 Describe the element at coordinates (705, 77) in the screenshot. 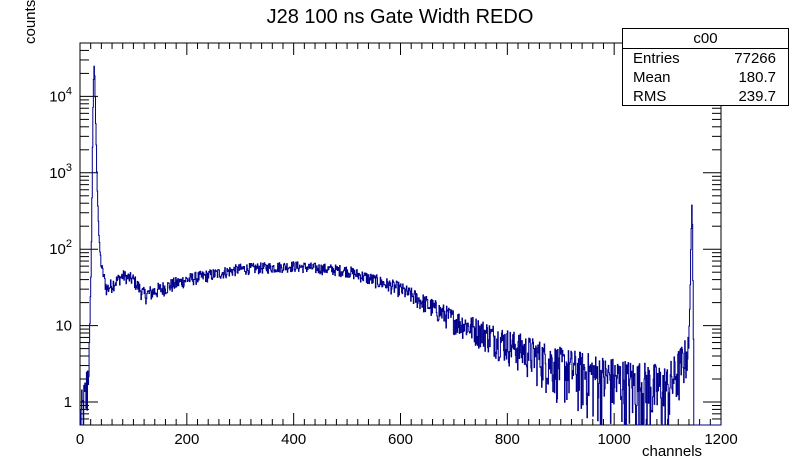

I see `stats-row-mean: Mean 180.7` at that location.